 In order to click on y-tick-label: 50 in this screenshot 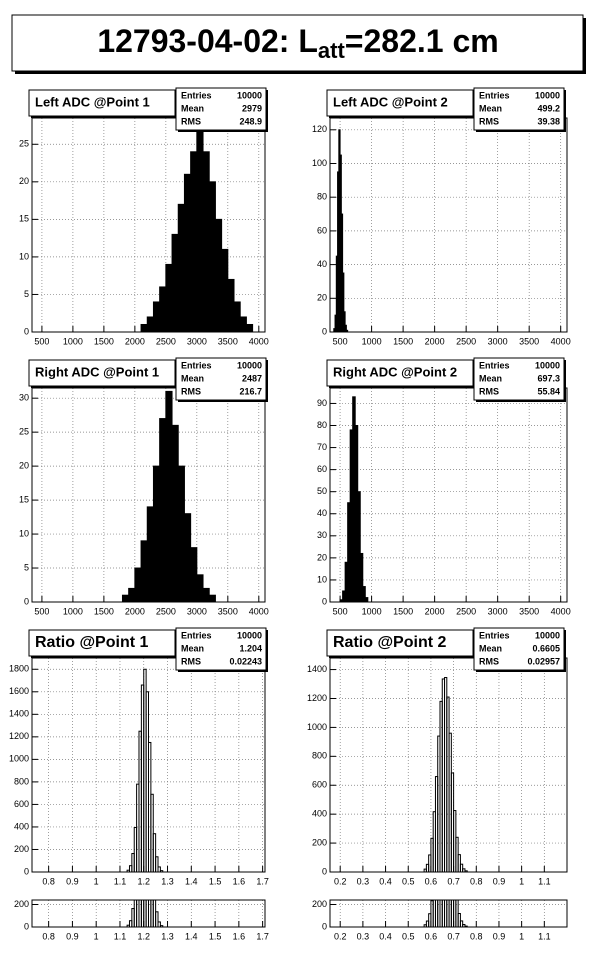, I will do `click(322, 491)`.